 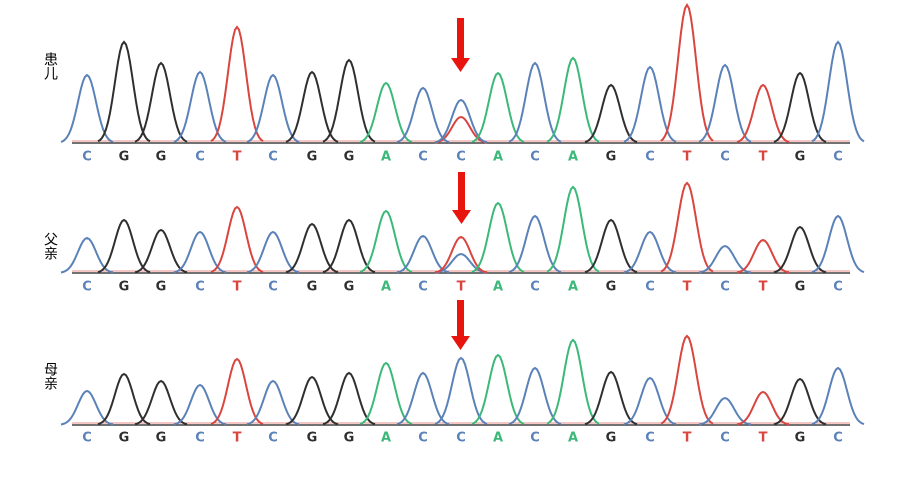 What do you see at coordinates (50, 376) in the screenshot?
I see `sample-label: 母亲` at bounding box center [50, 376].